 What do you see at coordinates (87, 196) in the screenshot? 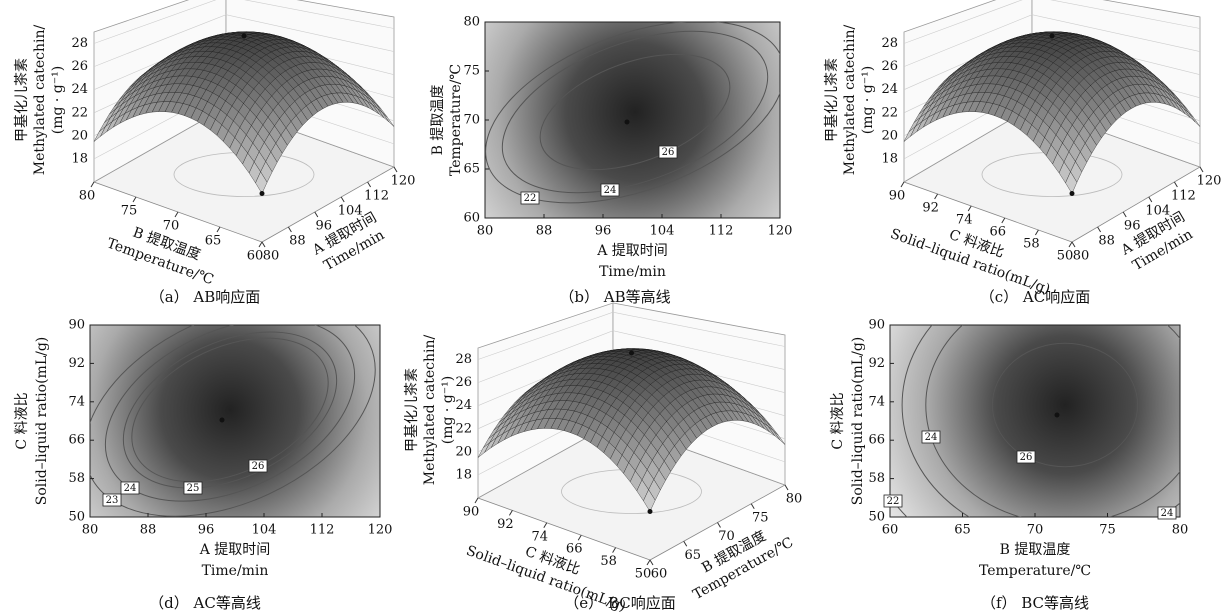
I see `y-tick-label: 80` at bounding box center [87, 196].